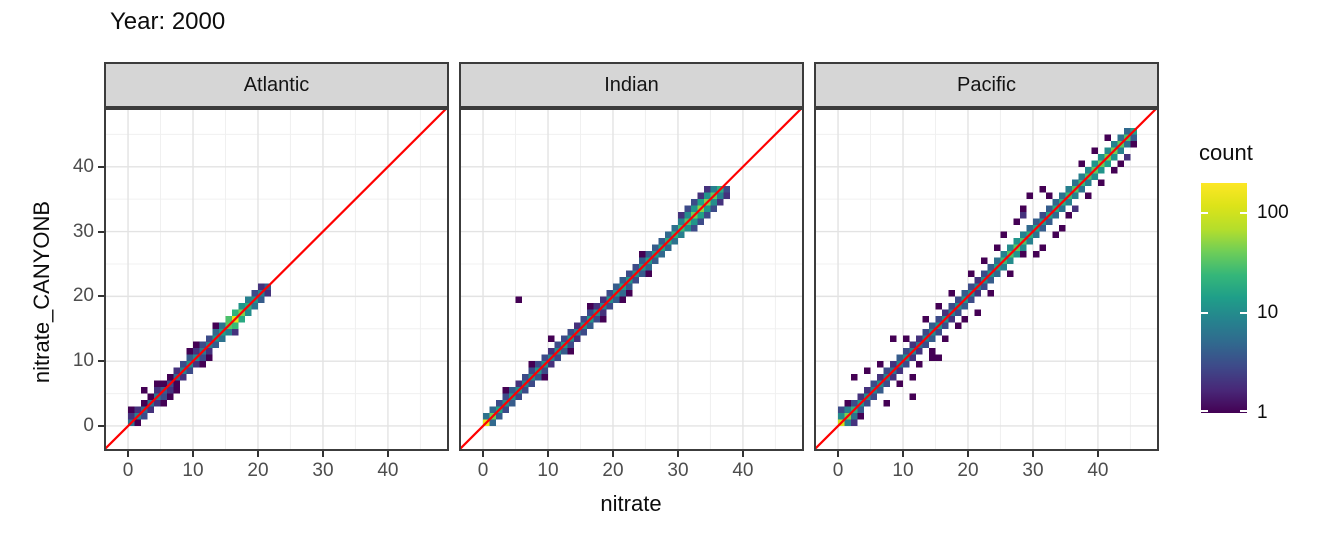  Describe the element at coordinates (83, 296) in the screenshot. I see `y-tick-label: 20` at that location.